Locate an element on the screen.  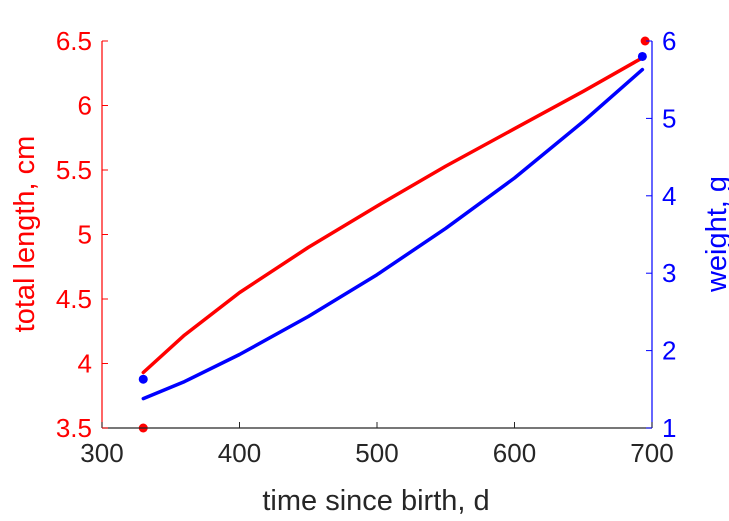
total-length-point is located at coordinates (645, 41).